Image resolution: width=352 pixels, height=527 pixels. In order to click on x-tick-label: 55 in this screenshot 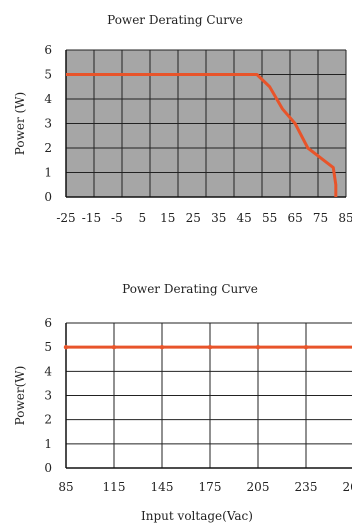, I will do `click(269, 218)`.